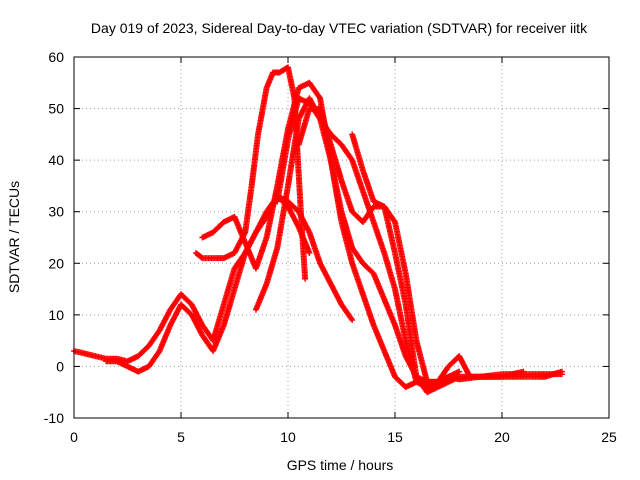 This screenshot has width=640, height=480. Describe the element at coordinates (343, 437) in the screenshot. I see `x-tick-labels: 0 5 10 15 20 25` at that location.